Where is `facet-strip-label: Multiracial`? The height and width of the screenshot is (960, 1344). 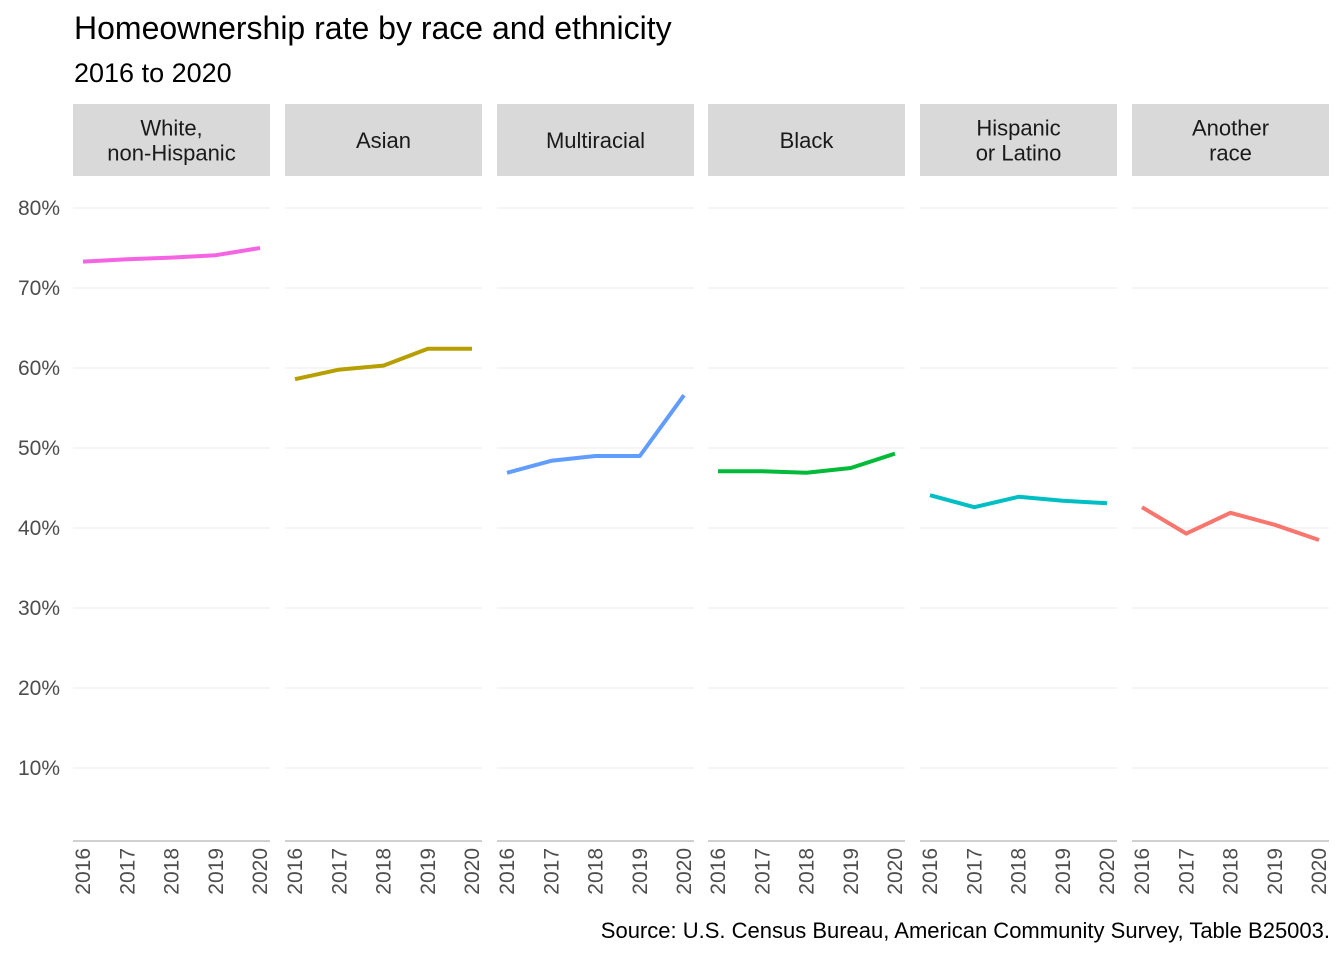
facet-strip-label: Multiracial is located at coordinates (595, 140).